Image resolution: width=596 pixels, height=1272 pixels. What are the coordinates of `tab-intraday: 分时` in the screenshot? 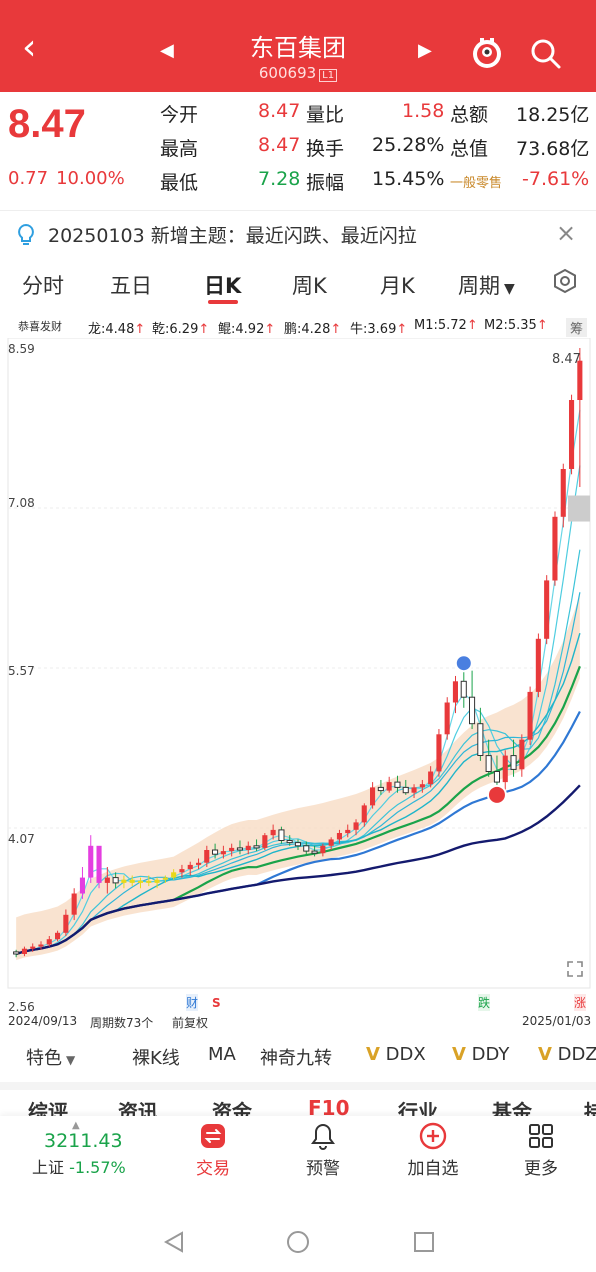 It's located at (43, 286).